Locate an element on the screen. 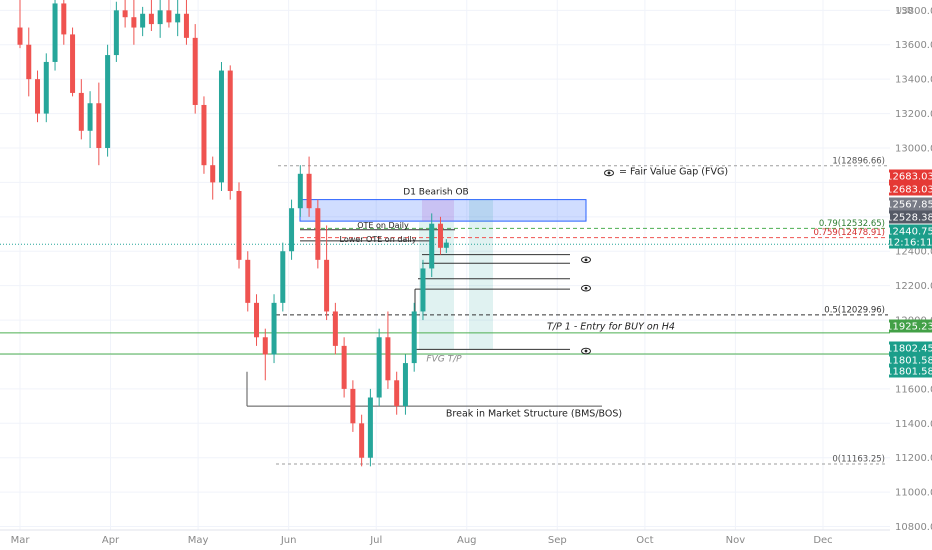 The height and width of the screenshot is (550, 932). y-tick-label-7: 12200.00 is located at coordinates (913, 286).